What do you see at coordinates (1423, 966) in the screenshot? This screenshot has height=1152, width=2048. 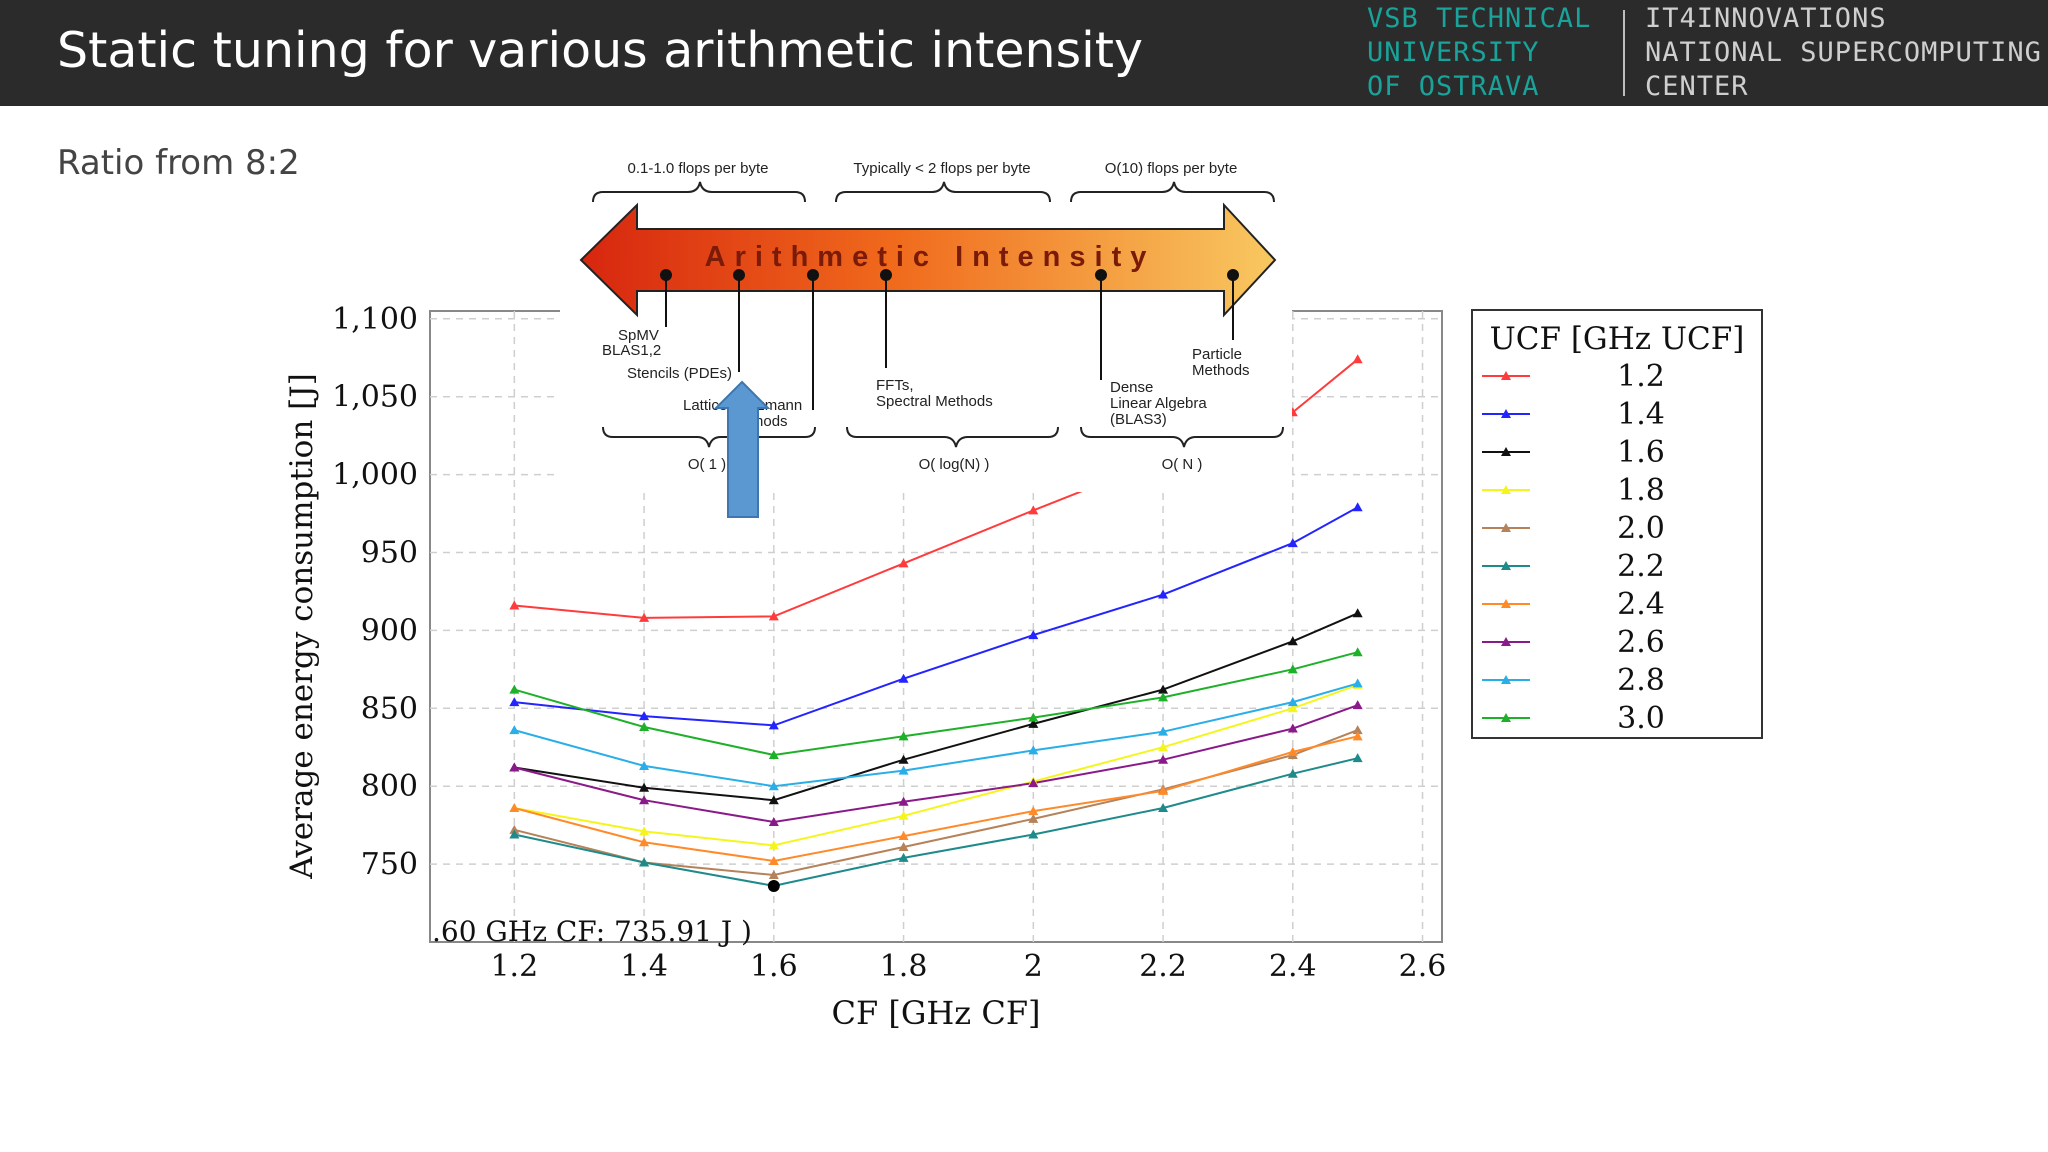 I see `x-tick-label: 2.6` at bounding box center [1423, 966].